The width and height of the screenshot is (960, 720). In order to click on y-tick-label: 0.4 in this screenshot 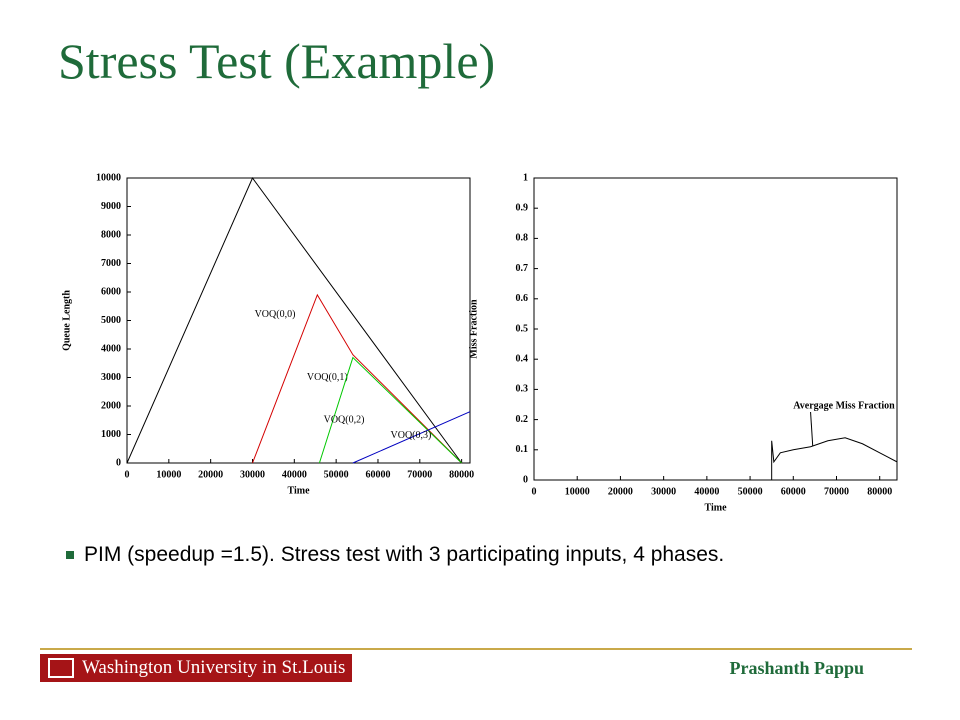, I will do `click(522, 358)`.